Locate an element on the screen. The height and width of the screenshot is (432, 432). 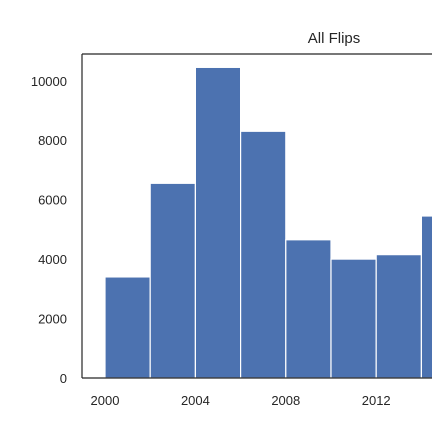
chart-title: All Flips is located at coordinates (334, 38).